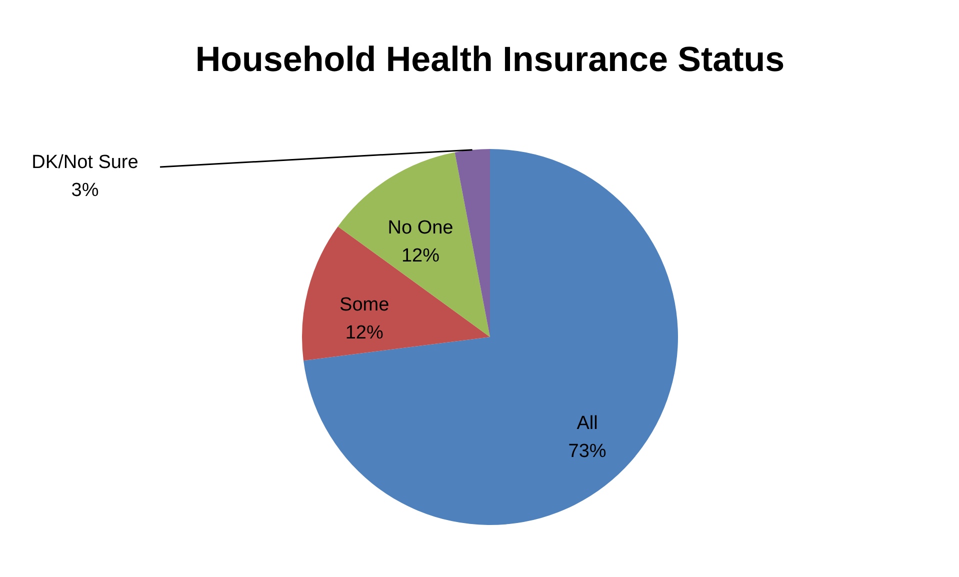  I want to click on data-label: 3%, so click(85, 190).